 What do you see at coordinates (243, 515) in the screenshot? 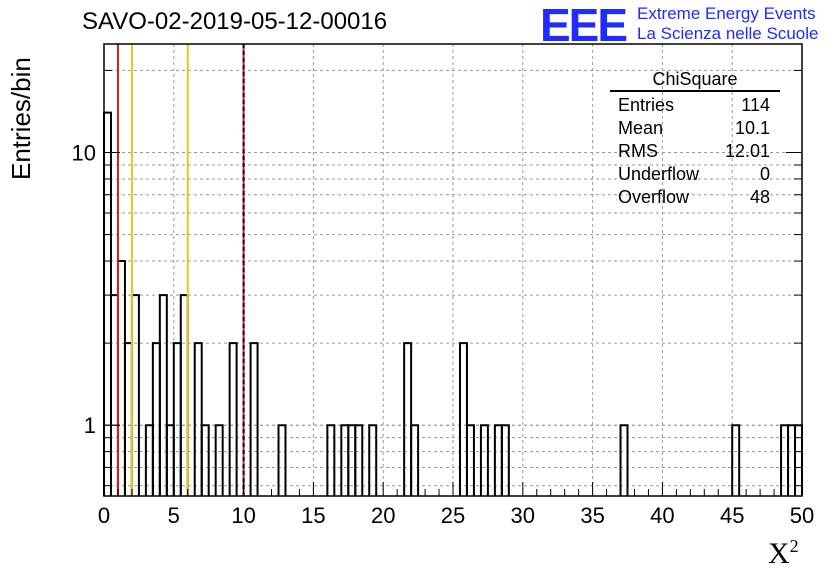
I see `x-tick-label: 10` at bounding box center [243, 515].